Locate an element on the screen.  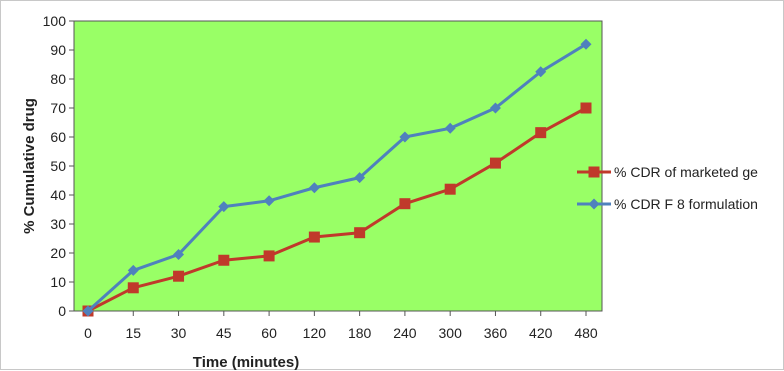
x-tick-label: 300 is located at coordinates (451, 333).